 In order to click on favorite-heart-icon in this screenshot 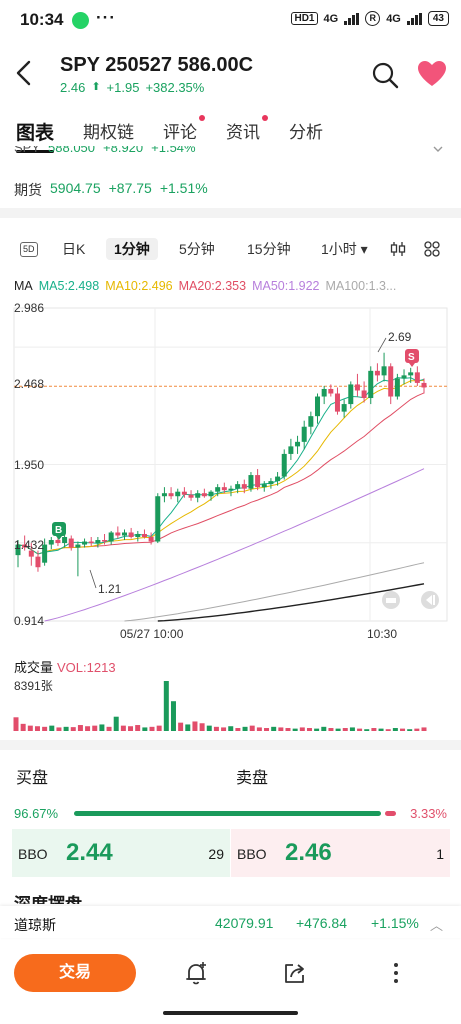, I will do `click(432, 74)`.